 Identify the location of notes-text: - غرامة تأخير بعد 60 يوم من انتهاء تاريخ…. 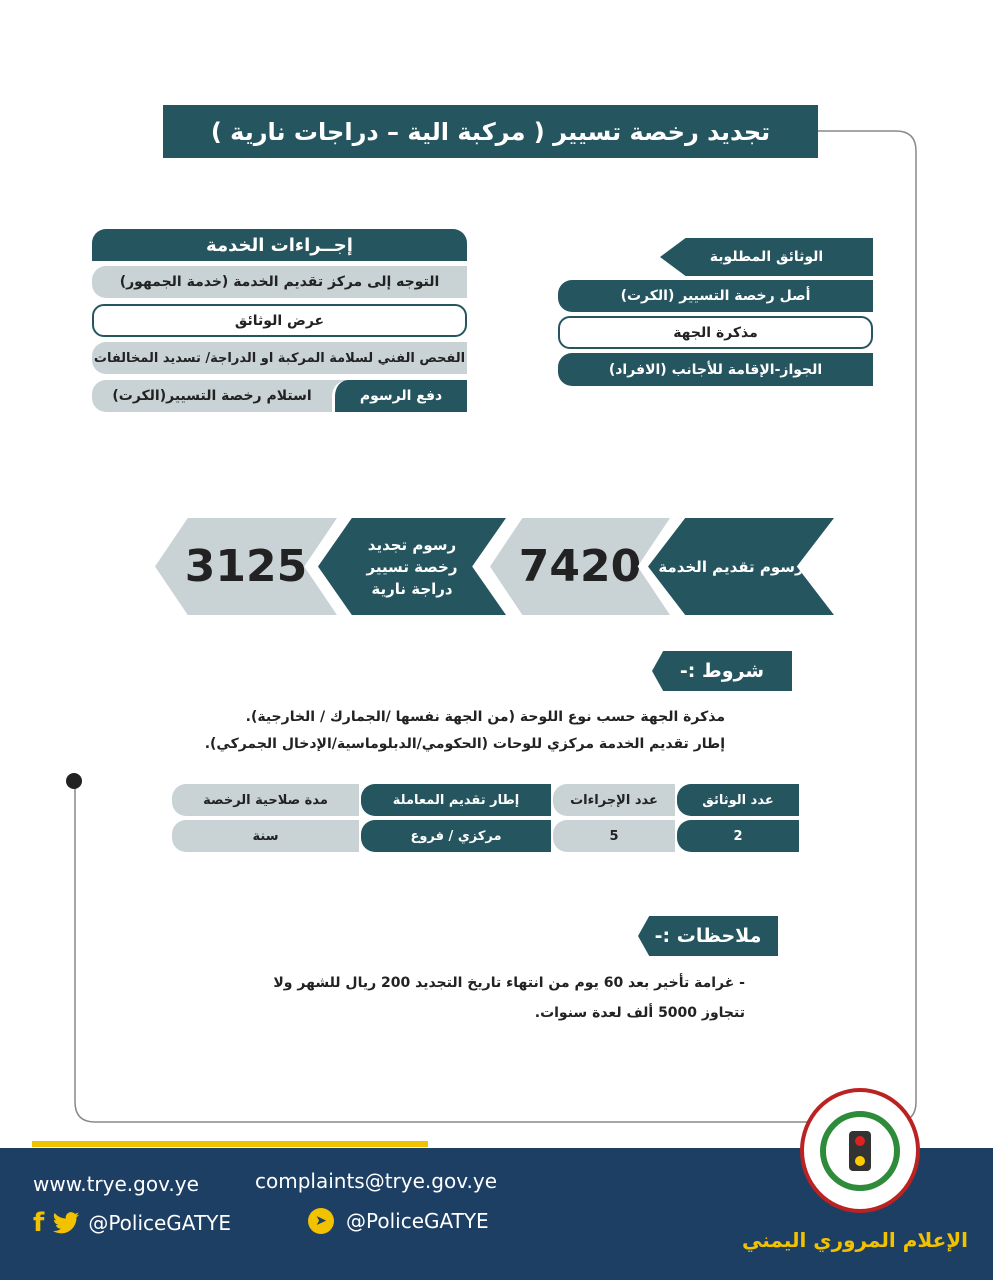
(487, 998).